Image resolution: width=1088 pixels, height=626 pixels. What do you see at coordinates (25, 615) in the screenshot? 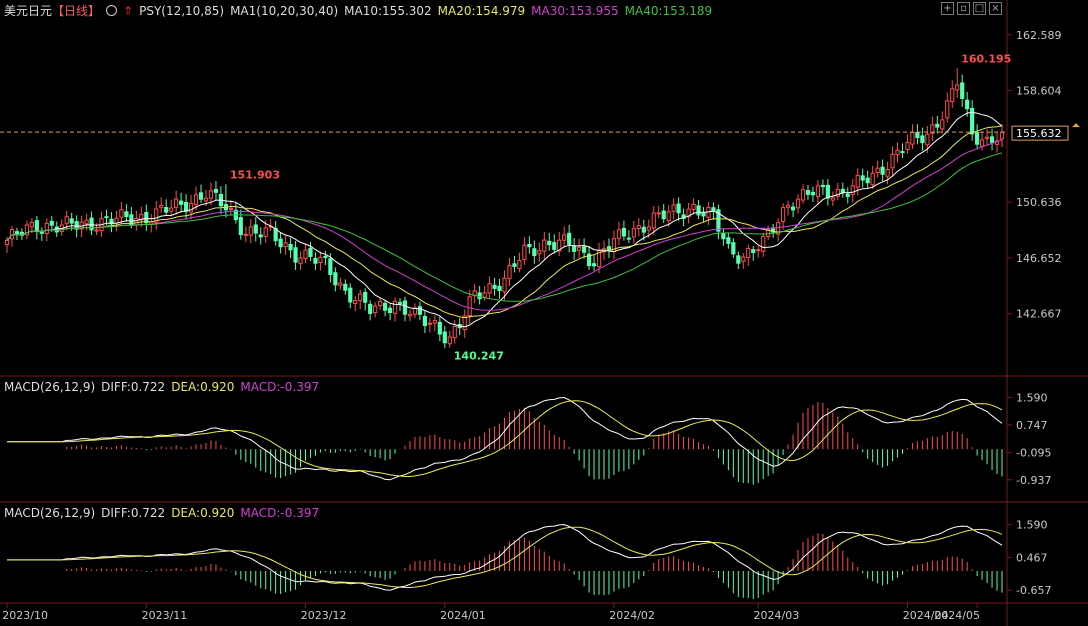
I see `x-tick-label: 2023/10` at bounding box center [25, 615].